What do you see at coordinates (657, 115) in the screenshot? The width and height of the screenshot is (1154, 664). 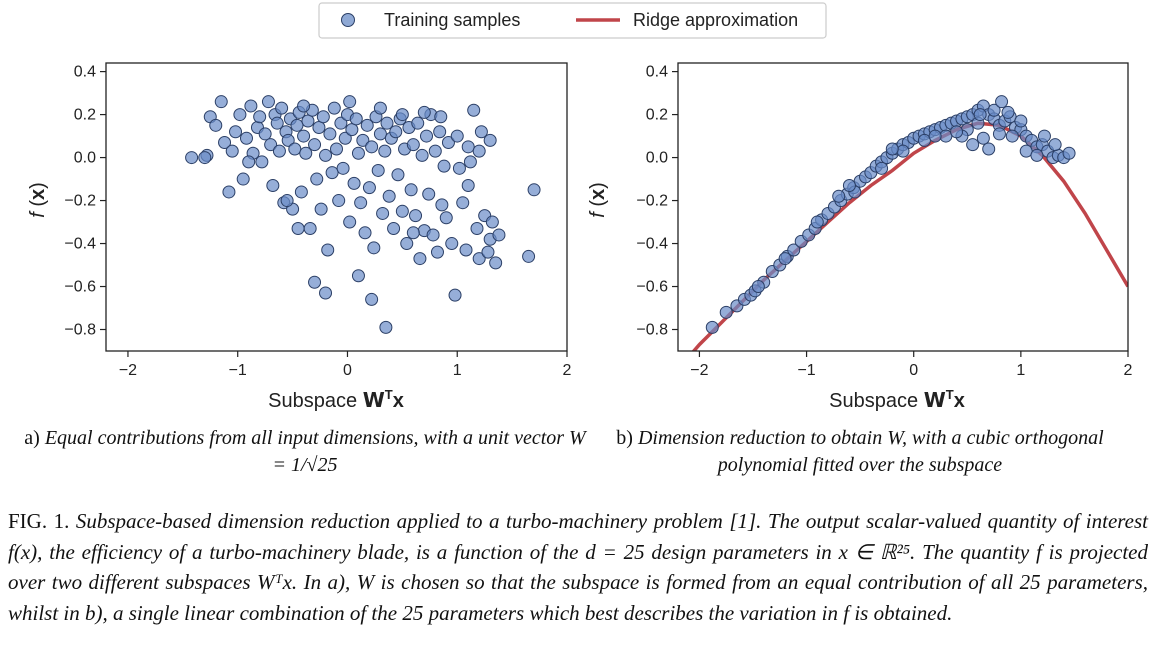 I see `panel-b-ytick-label: 0.2` at bounding box center [657, 115].